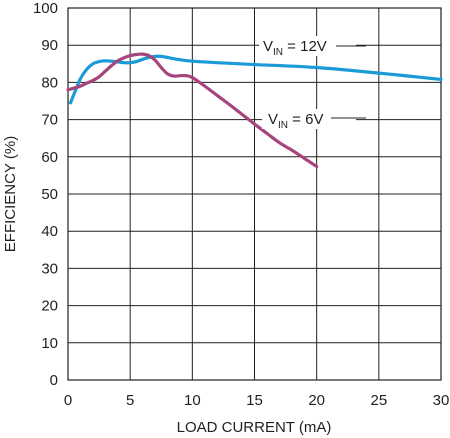 The height and width of the screenshot is (438, 450). What do you see at coordinates (295, 121) in the screenshot?
I see `series-label: VIN = 6V` at bounding box center [295, 121].